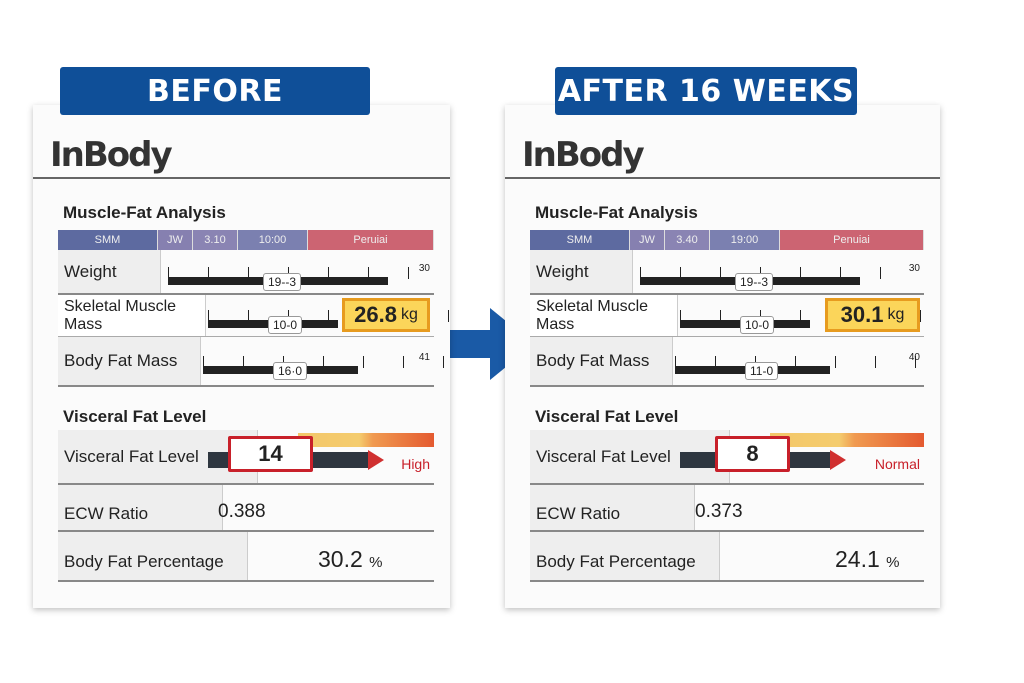 This screenshot has height=683, width=1024. I want to click on bfp-row: Body Fat Percentage 30.2 %, so click(246, 557).